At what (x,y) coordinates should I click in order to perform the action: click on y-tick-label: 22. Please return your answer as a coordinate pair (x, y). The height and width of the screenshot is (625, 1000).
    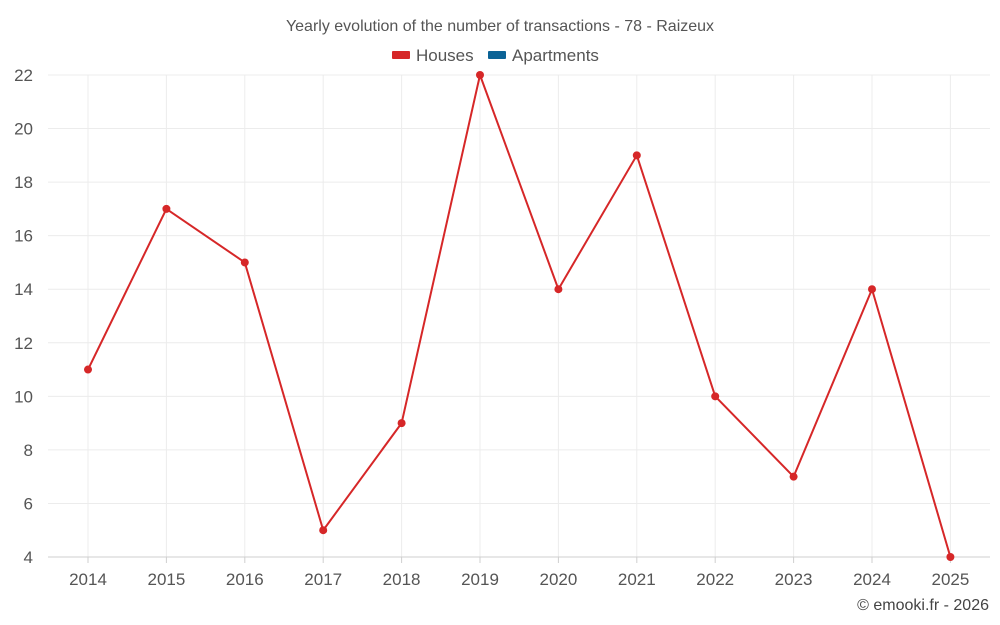
    Looking at the image, I should click on (23, 75).